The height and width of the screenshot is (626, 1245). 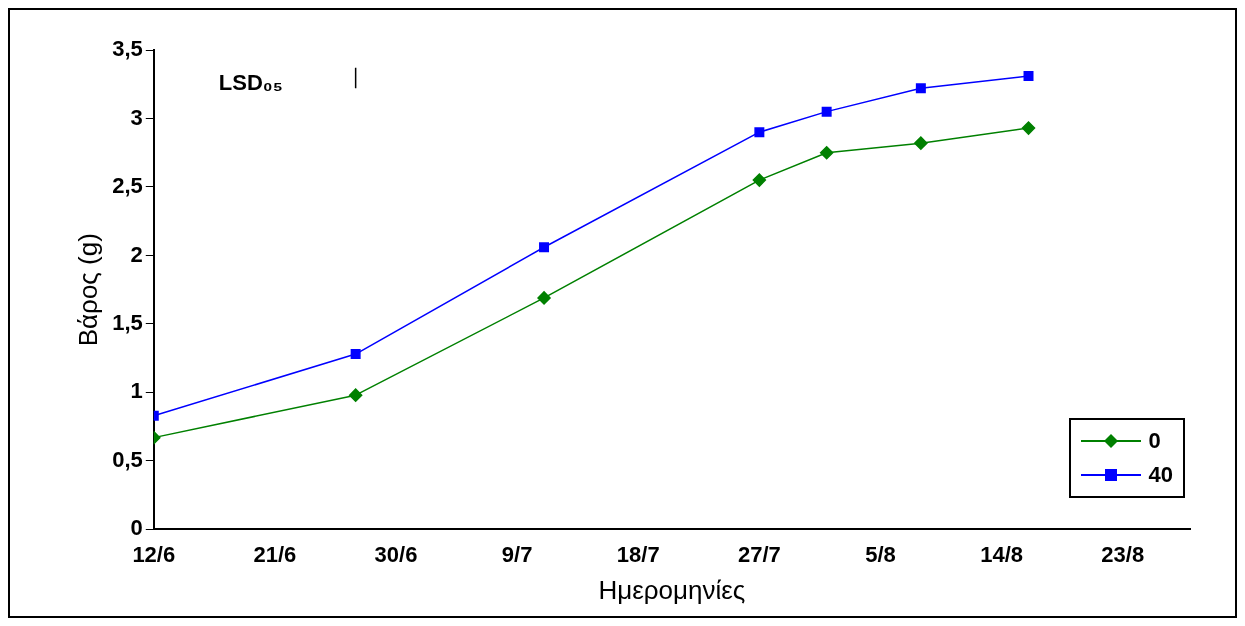 I want to click on x-tick-label: 23/8, so click(x=1123, y=554).